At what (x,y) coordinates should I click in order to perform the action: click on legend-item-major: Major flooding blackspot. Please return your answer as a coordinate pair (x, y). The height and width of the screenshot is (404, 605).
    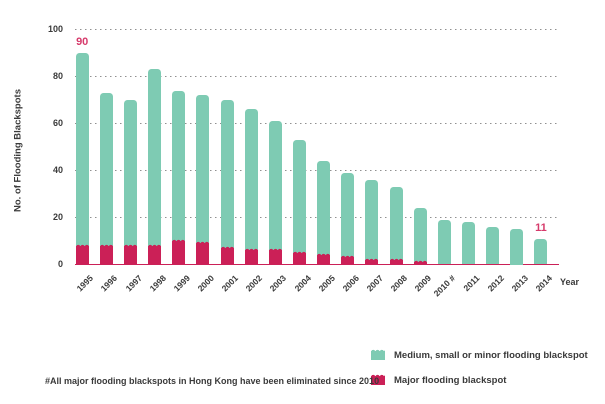
    Looking at the image, I should click on (439, 380).